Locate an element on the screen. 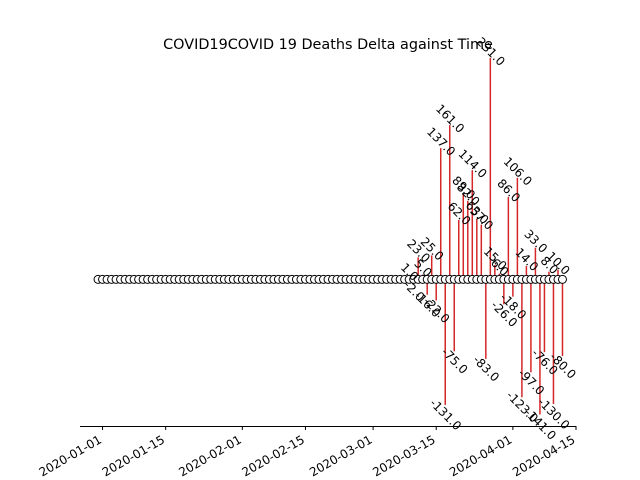 This screenshot has width=640, height=480. x-tick-label-2020-03-15: 2020-03-15 is located at coordinates (403, 455).